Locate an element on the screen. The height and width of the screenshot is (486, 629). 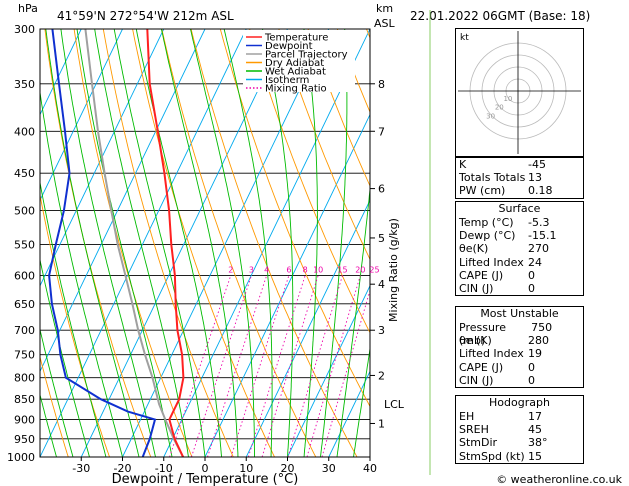
surface-row: CIN (J) 0 is located at coordinates (519, 288).